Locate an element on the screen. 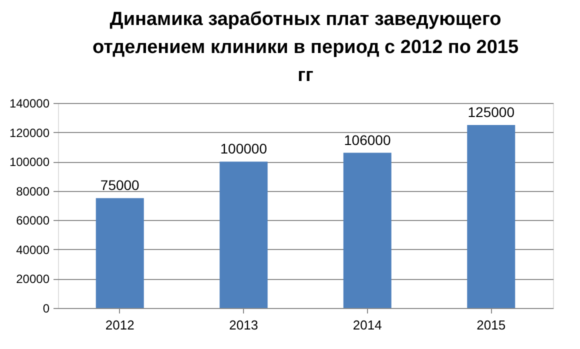 This screenshot has width=580, height=349. data-label: 106000 is located at coordinates (367, 140).